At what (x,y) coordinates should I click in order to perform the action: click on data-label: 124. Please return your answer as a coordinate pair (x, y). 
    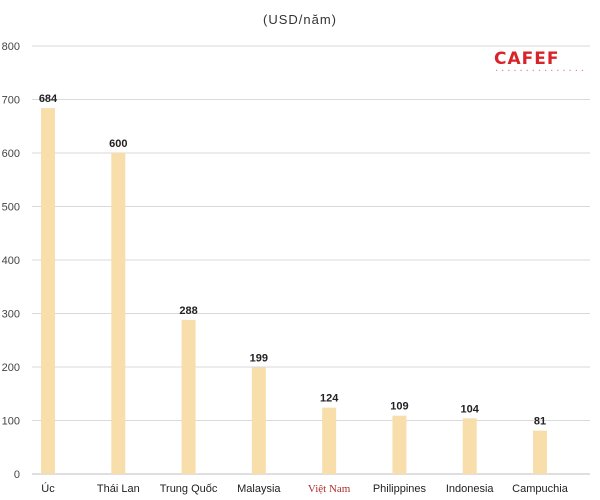
    Looking at the image, I should click on (329, 399).